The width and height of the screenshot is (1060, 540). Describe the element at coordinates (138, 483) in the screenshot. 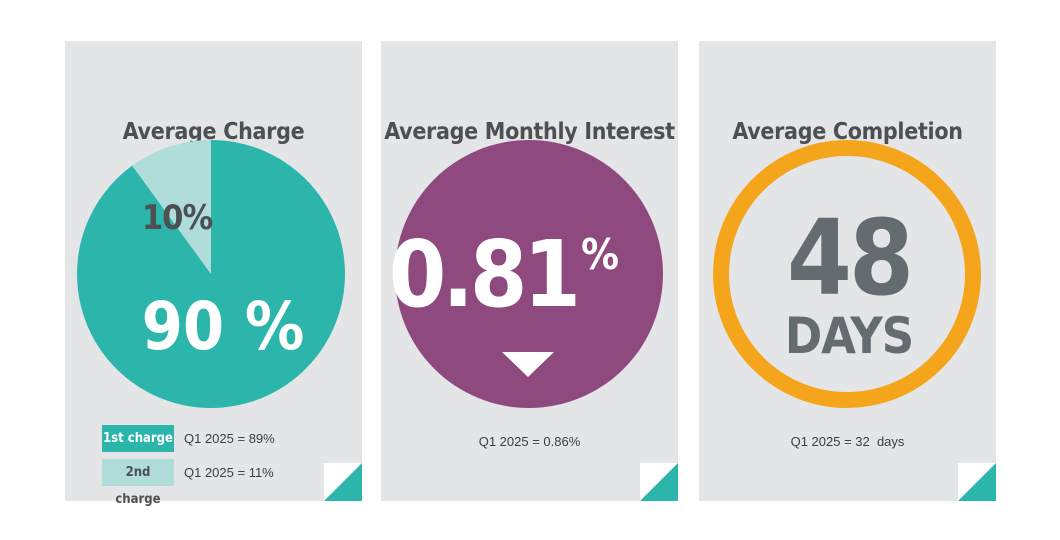

I see `legend-swatch-2nd-charge: 2nd charge` at that location.